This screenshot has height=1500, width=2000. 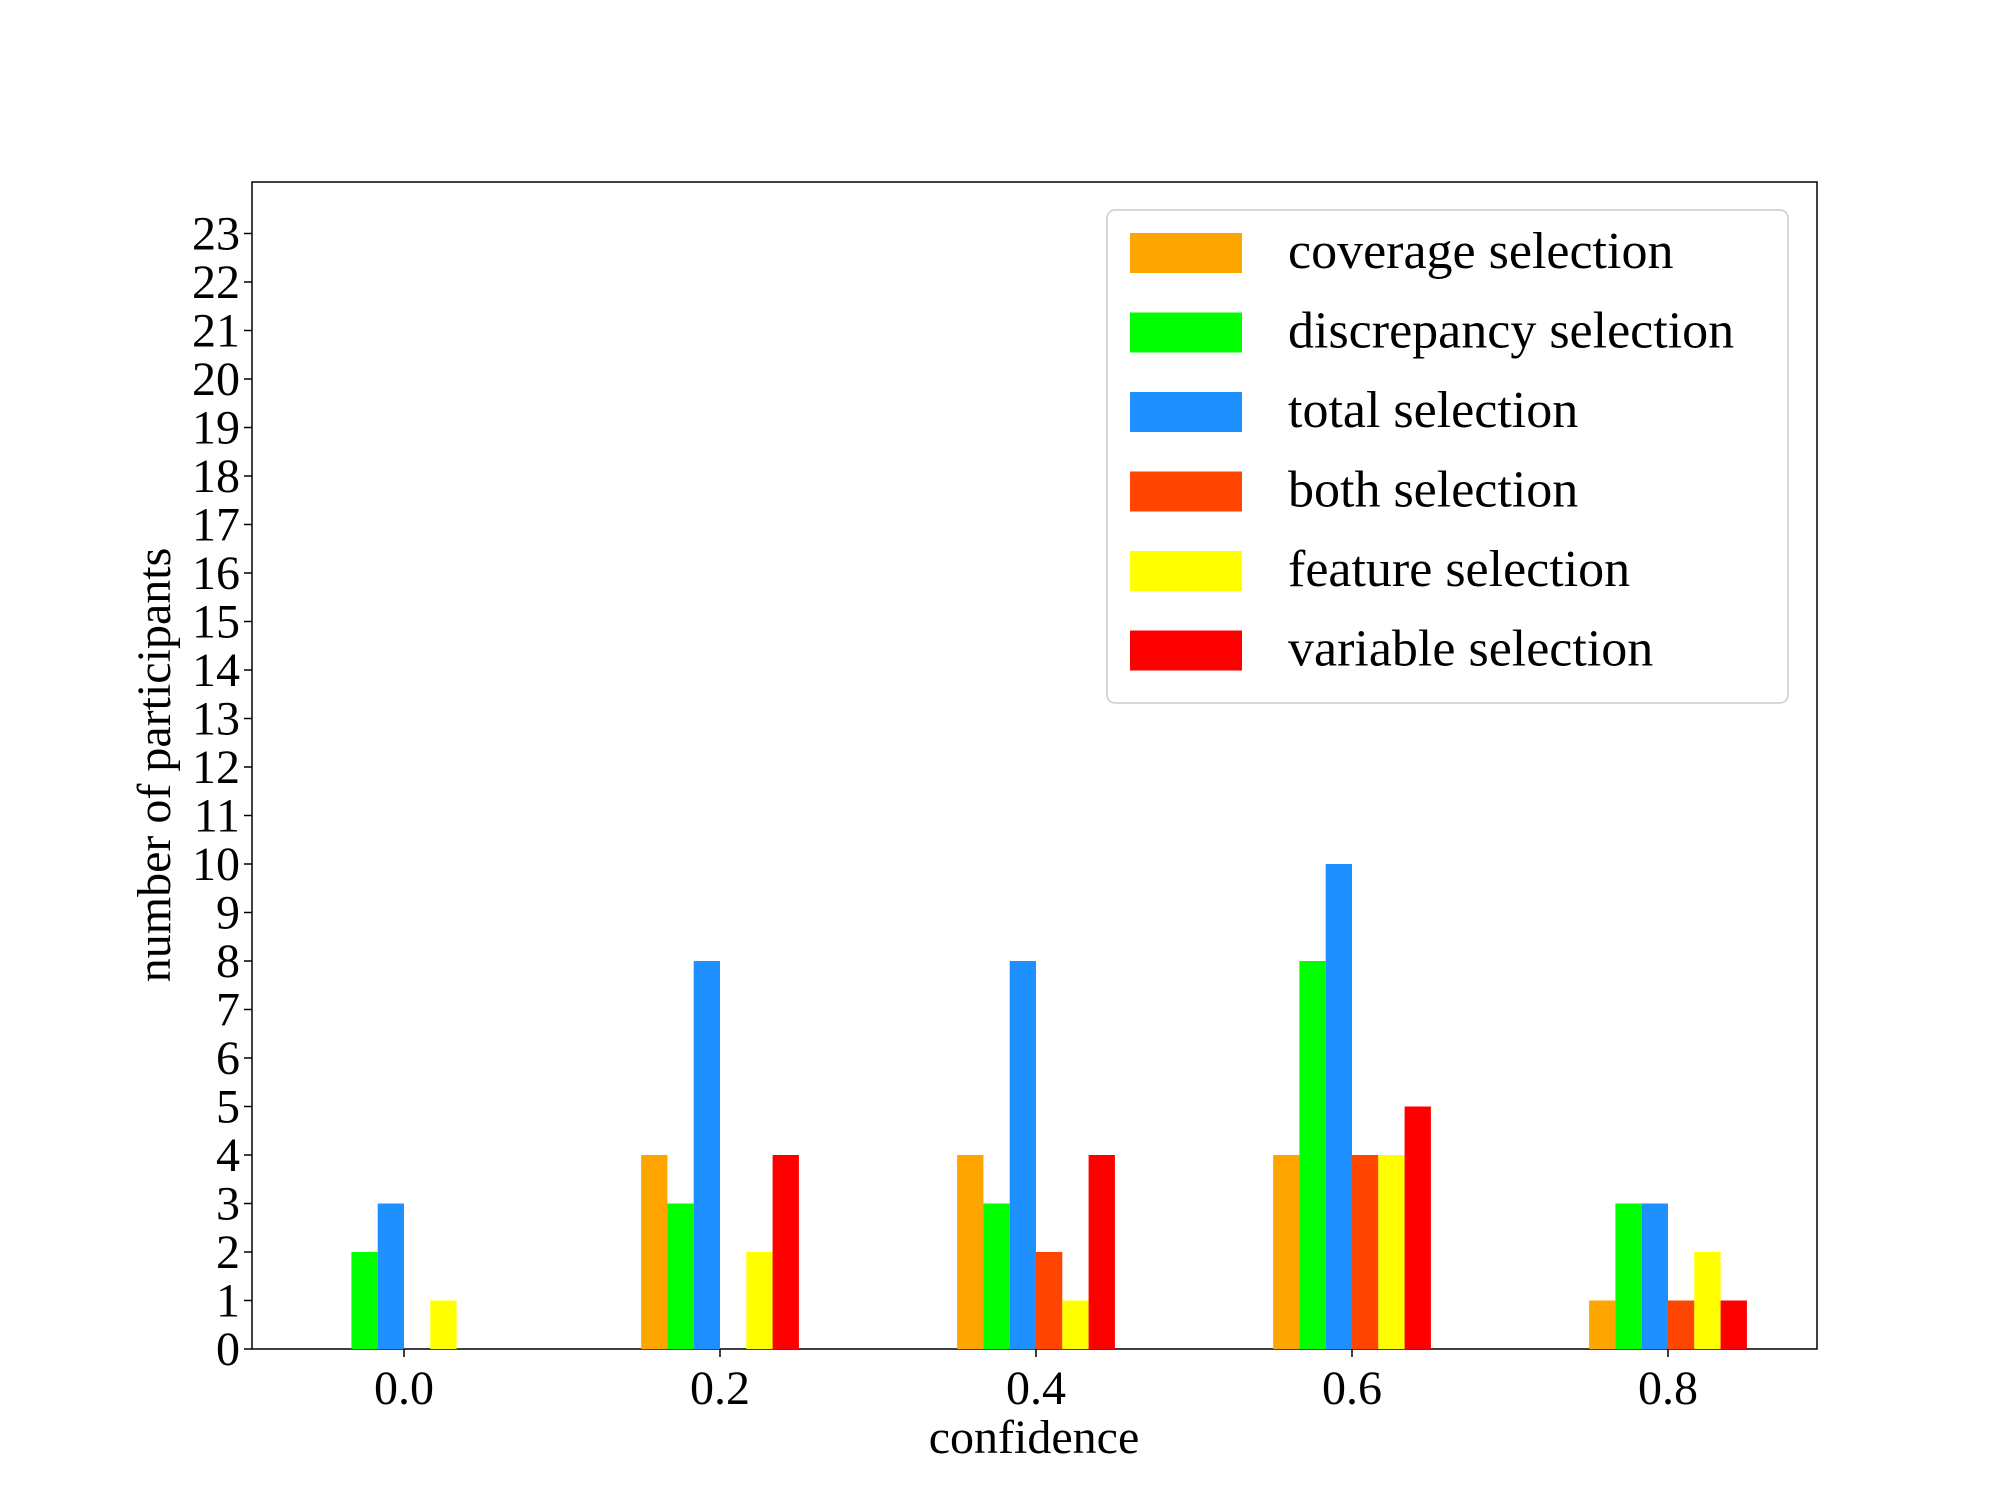 I want to click on x-axis: 0.0 0.2 0.4 0.6 0.8, so click(x=1036, y=1382).